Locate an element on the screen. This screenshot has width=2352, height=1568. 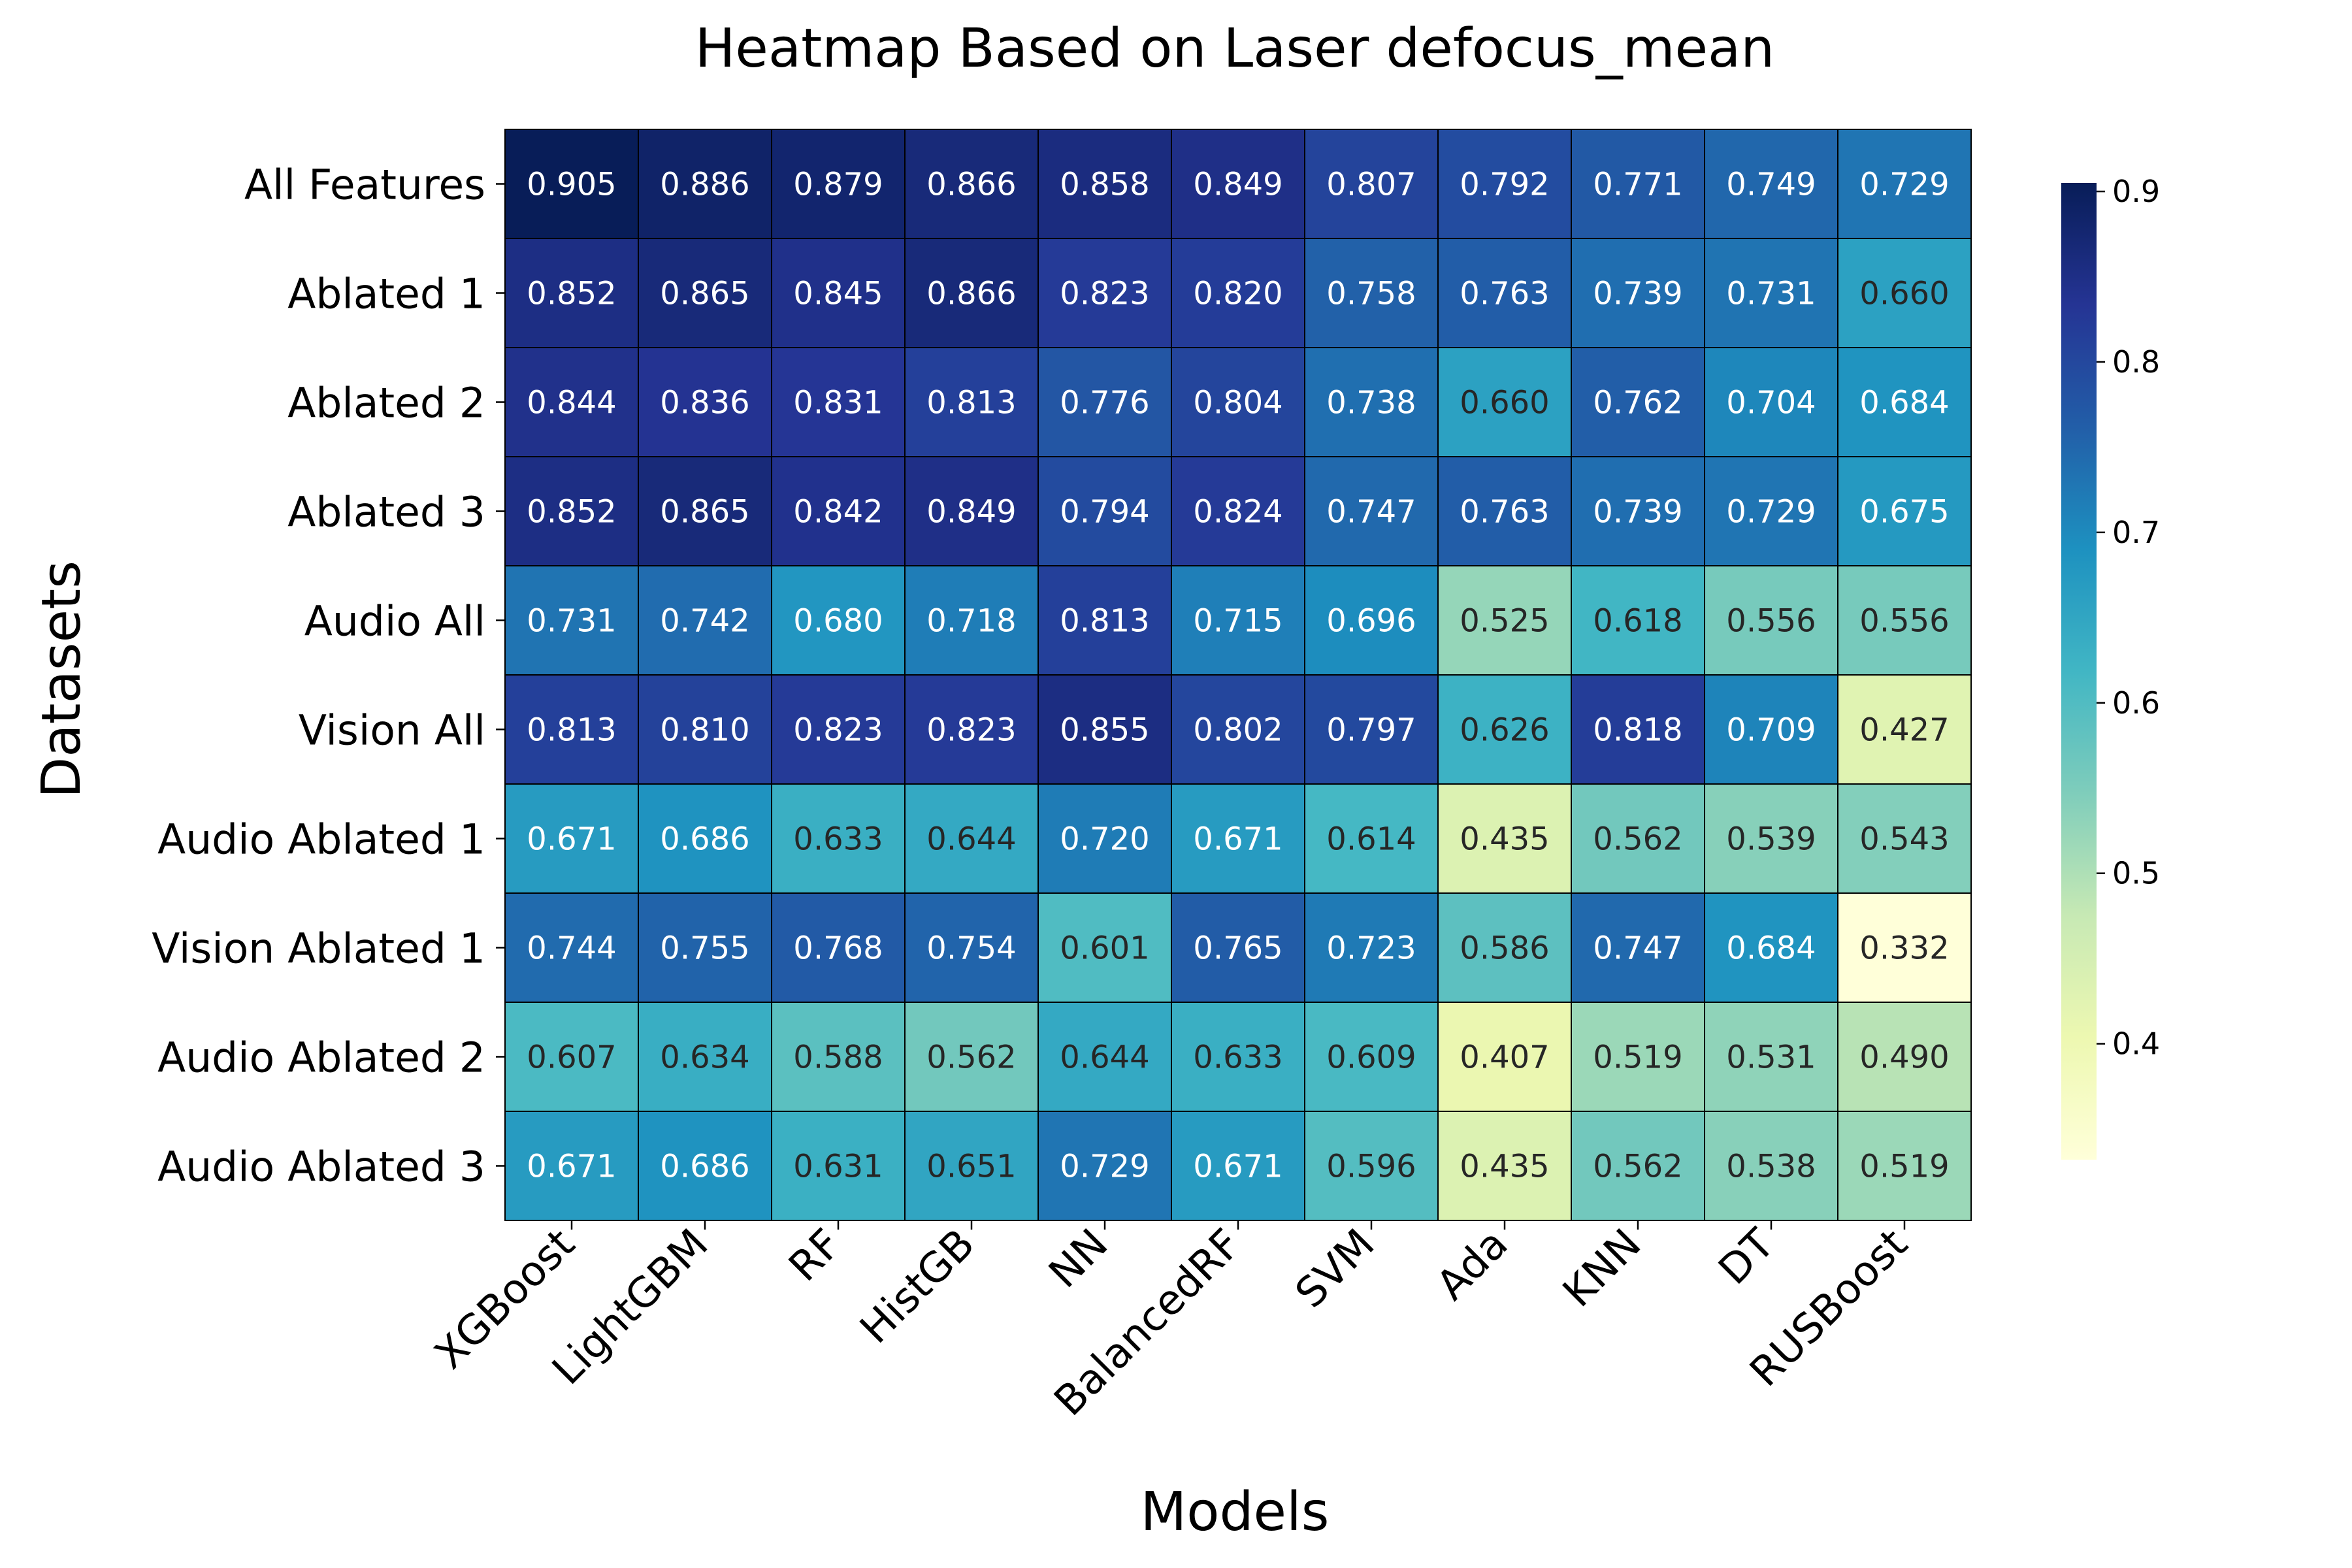
colorbar-tick-label: 0.8 is located at coordinates (2136, 362).